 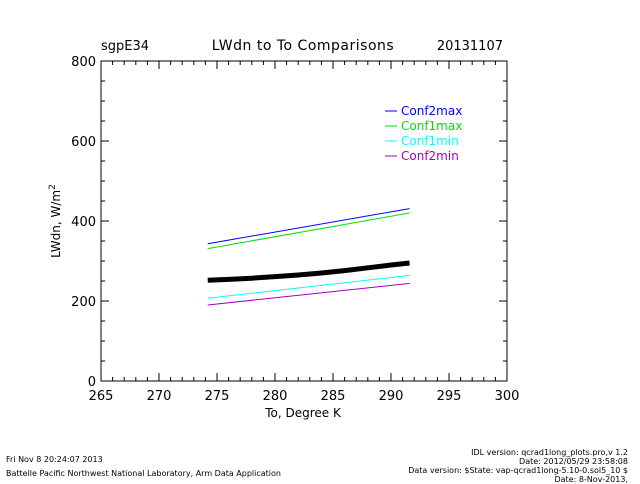 I want to click on footer-timestamp: Fri Nov 8 20:24:07 2013, so click(x=54, y=459).